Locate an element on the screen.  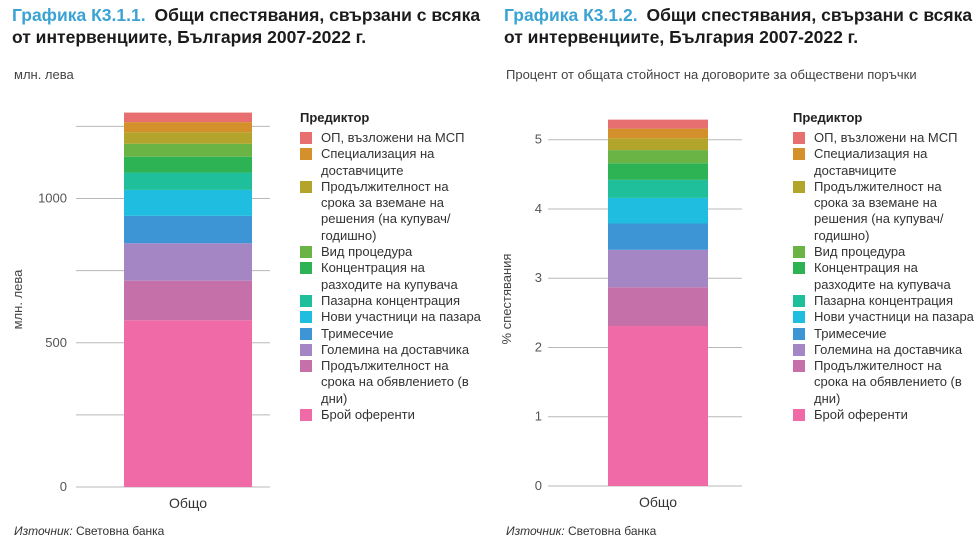
legend-label: ОП, възложени на МСП is located at coordinates (393, 137).